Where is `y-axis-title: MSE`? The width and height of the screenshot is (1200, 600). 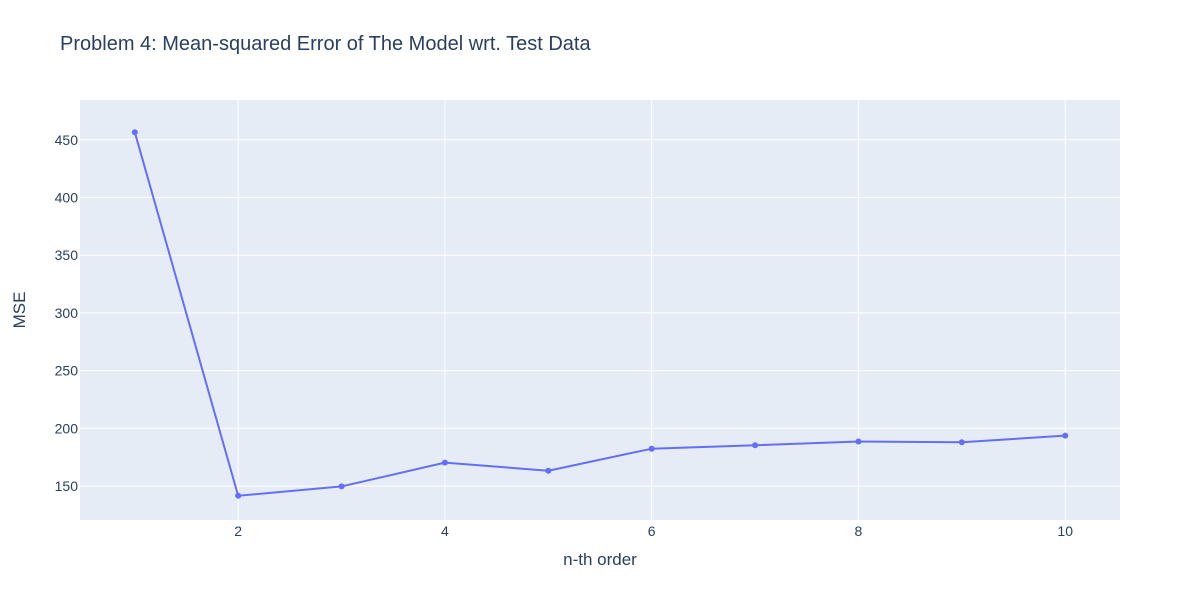 y-axis-title: MSE is located at coordinates (19, 310).